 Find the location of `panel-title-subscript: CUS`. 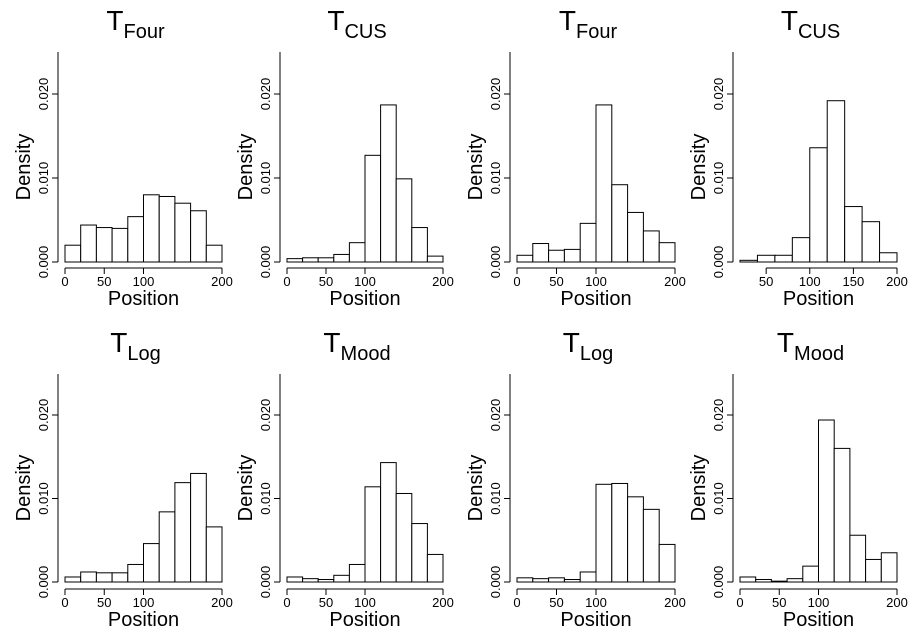

panel-title-subscript: CUS is located at coordinates (365, 32).